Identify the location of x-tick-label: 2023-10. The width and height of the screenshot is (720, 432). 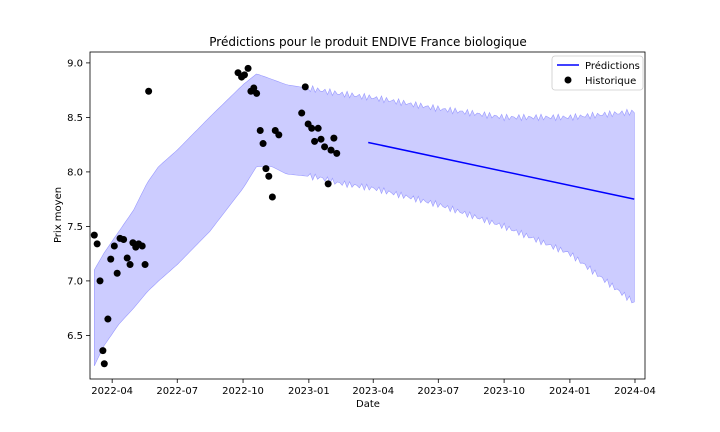
(504, 391).